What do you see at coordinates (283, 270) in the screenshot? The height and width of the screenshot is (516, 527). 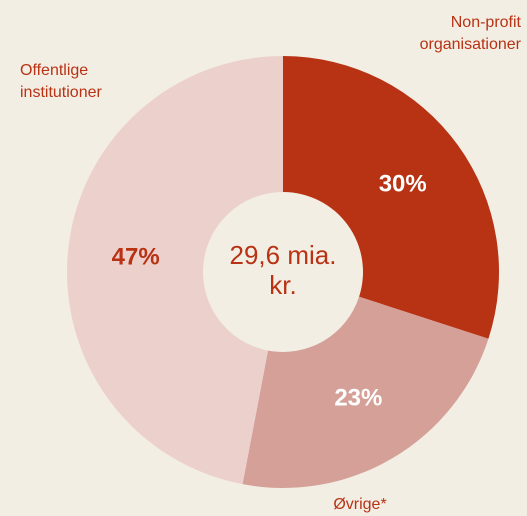 I see `center-label: 29,6 mia. kr.` at bounding box center [283, 270].